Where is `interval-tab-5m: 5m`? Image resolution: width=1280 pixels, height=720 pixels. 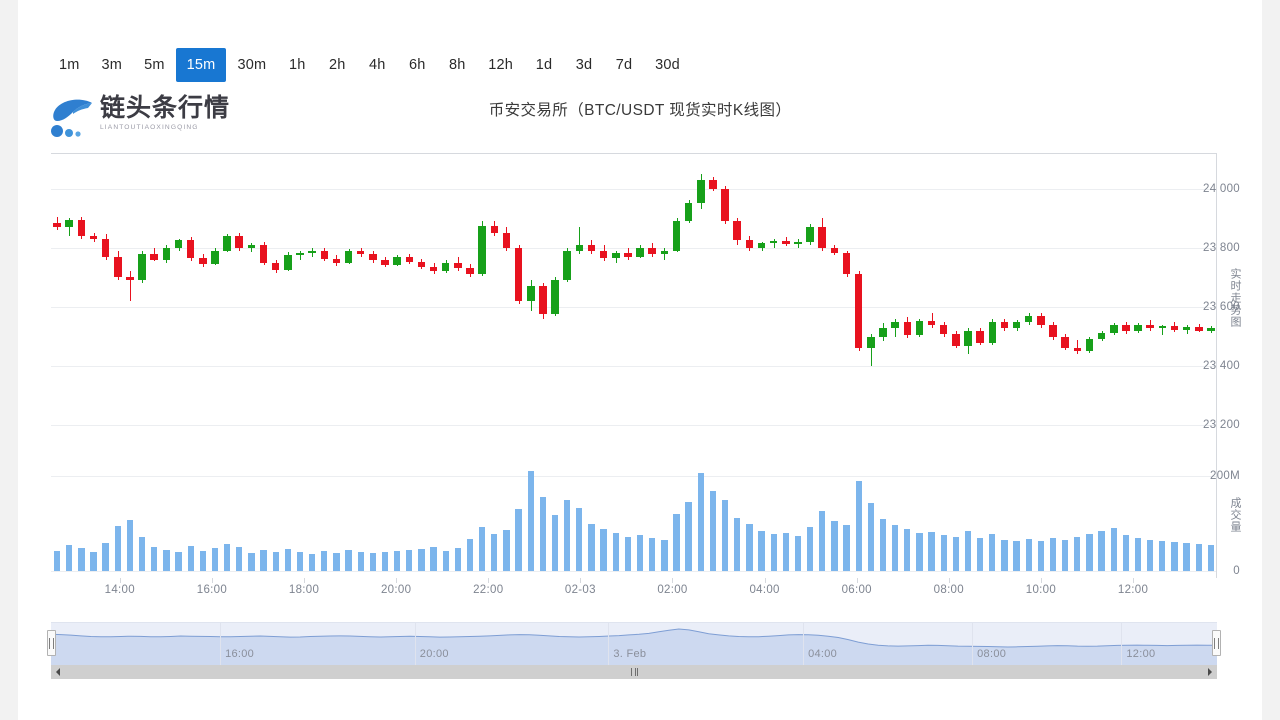 interval-tab-5m: 5m is located at coordinates (154, 65).